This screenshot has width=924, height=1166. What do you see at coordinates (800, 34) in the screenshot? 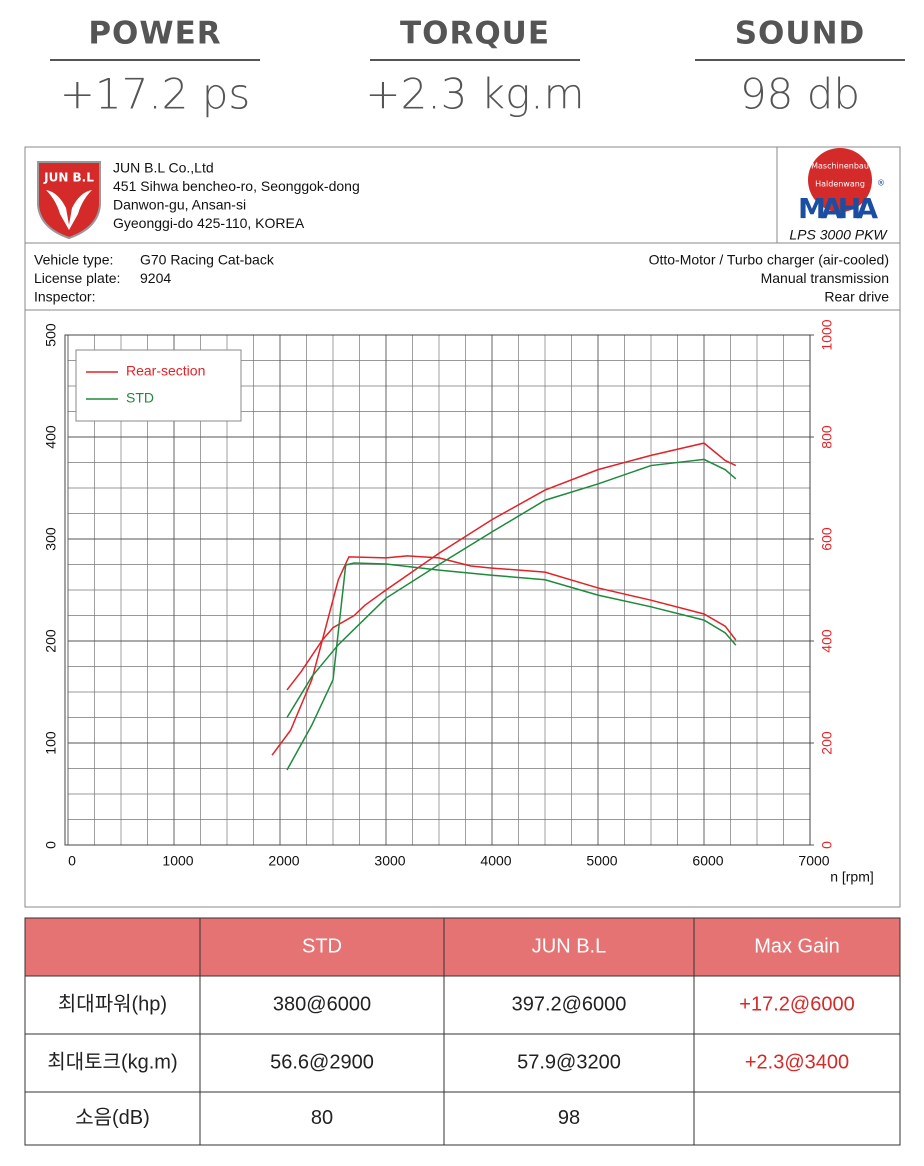
I see `stat-label: SOUND` at bounding box center [800, 34].